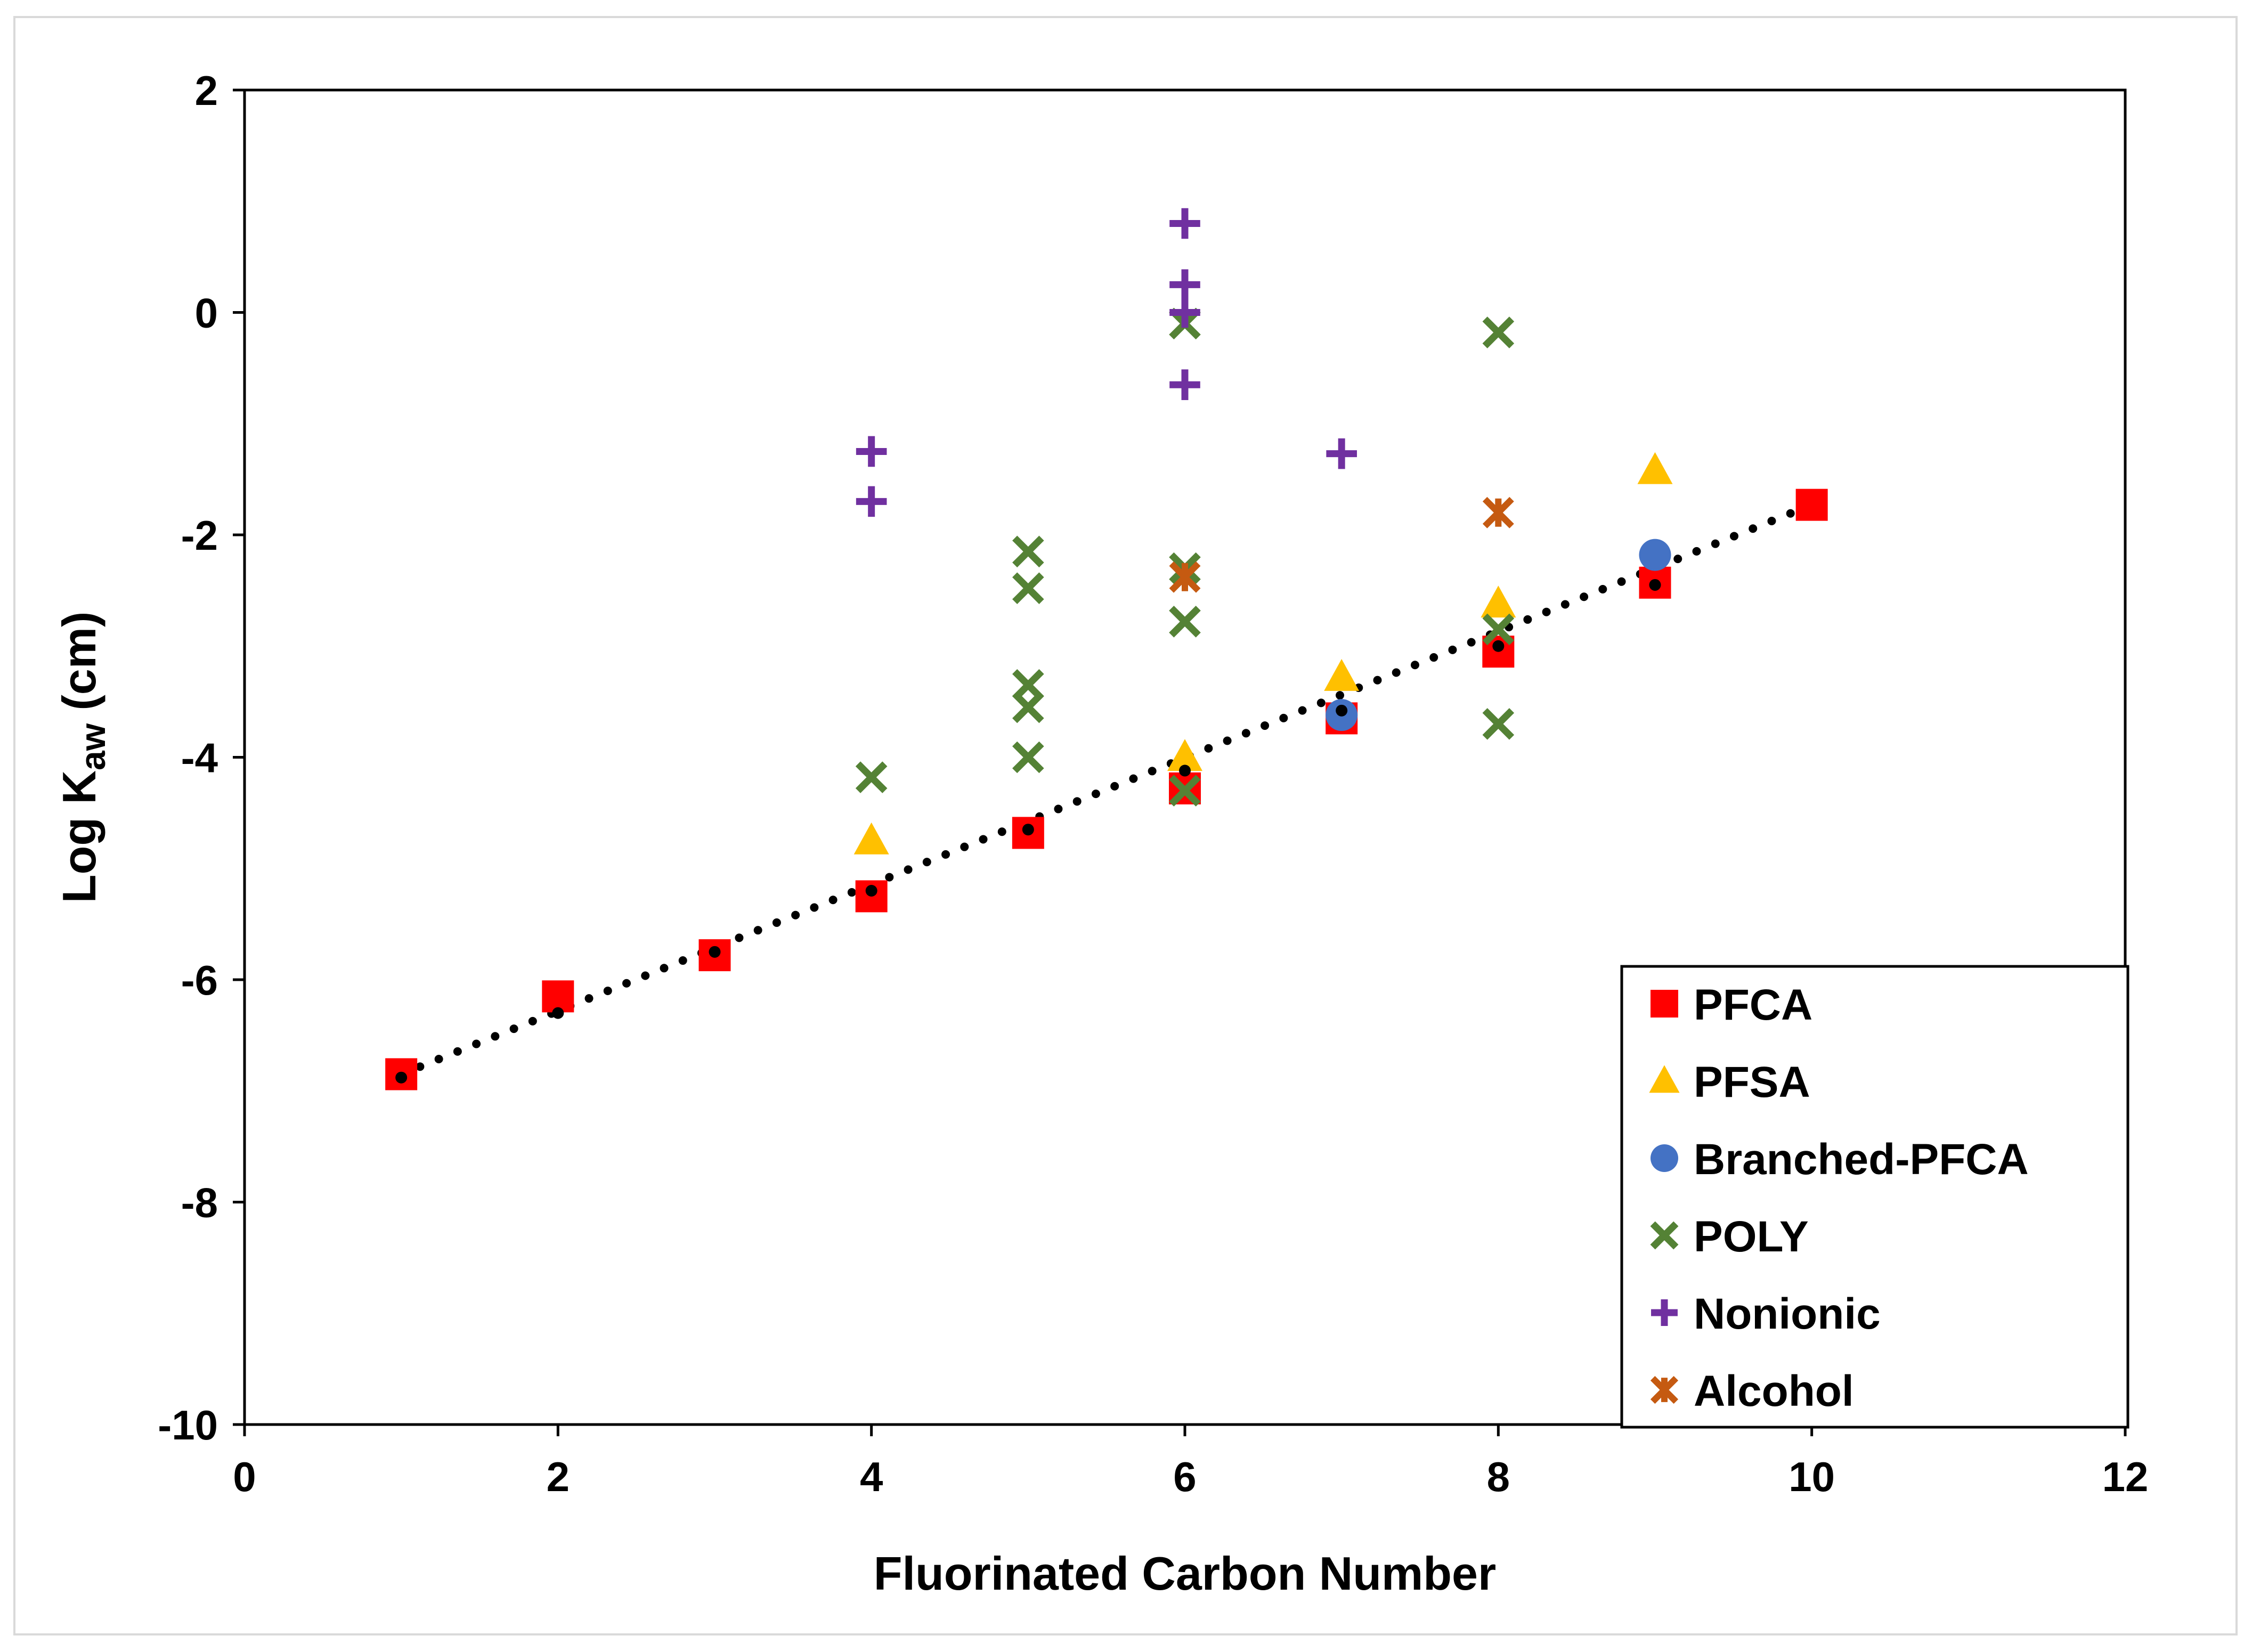 The image size is (2252, 1652). Describe the element at coordinates (206, 90) in the screenshot. I see `y-tick-label: 2` at that location.